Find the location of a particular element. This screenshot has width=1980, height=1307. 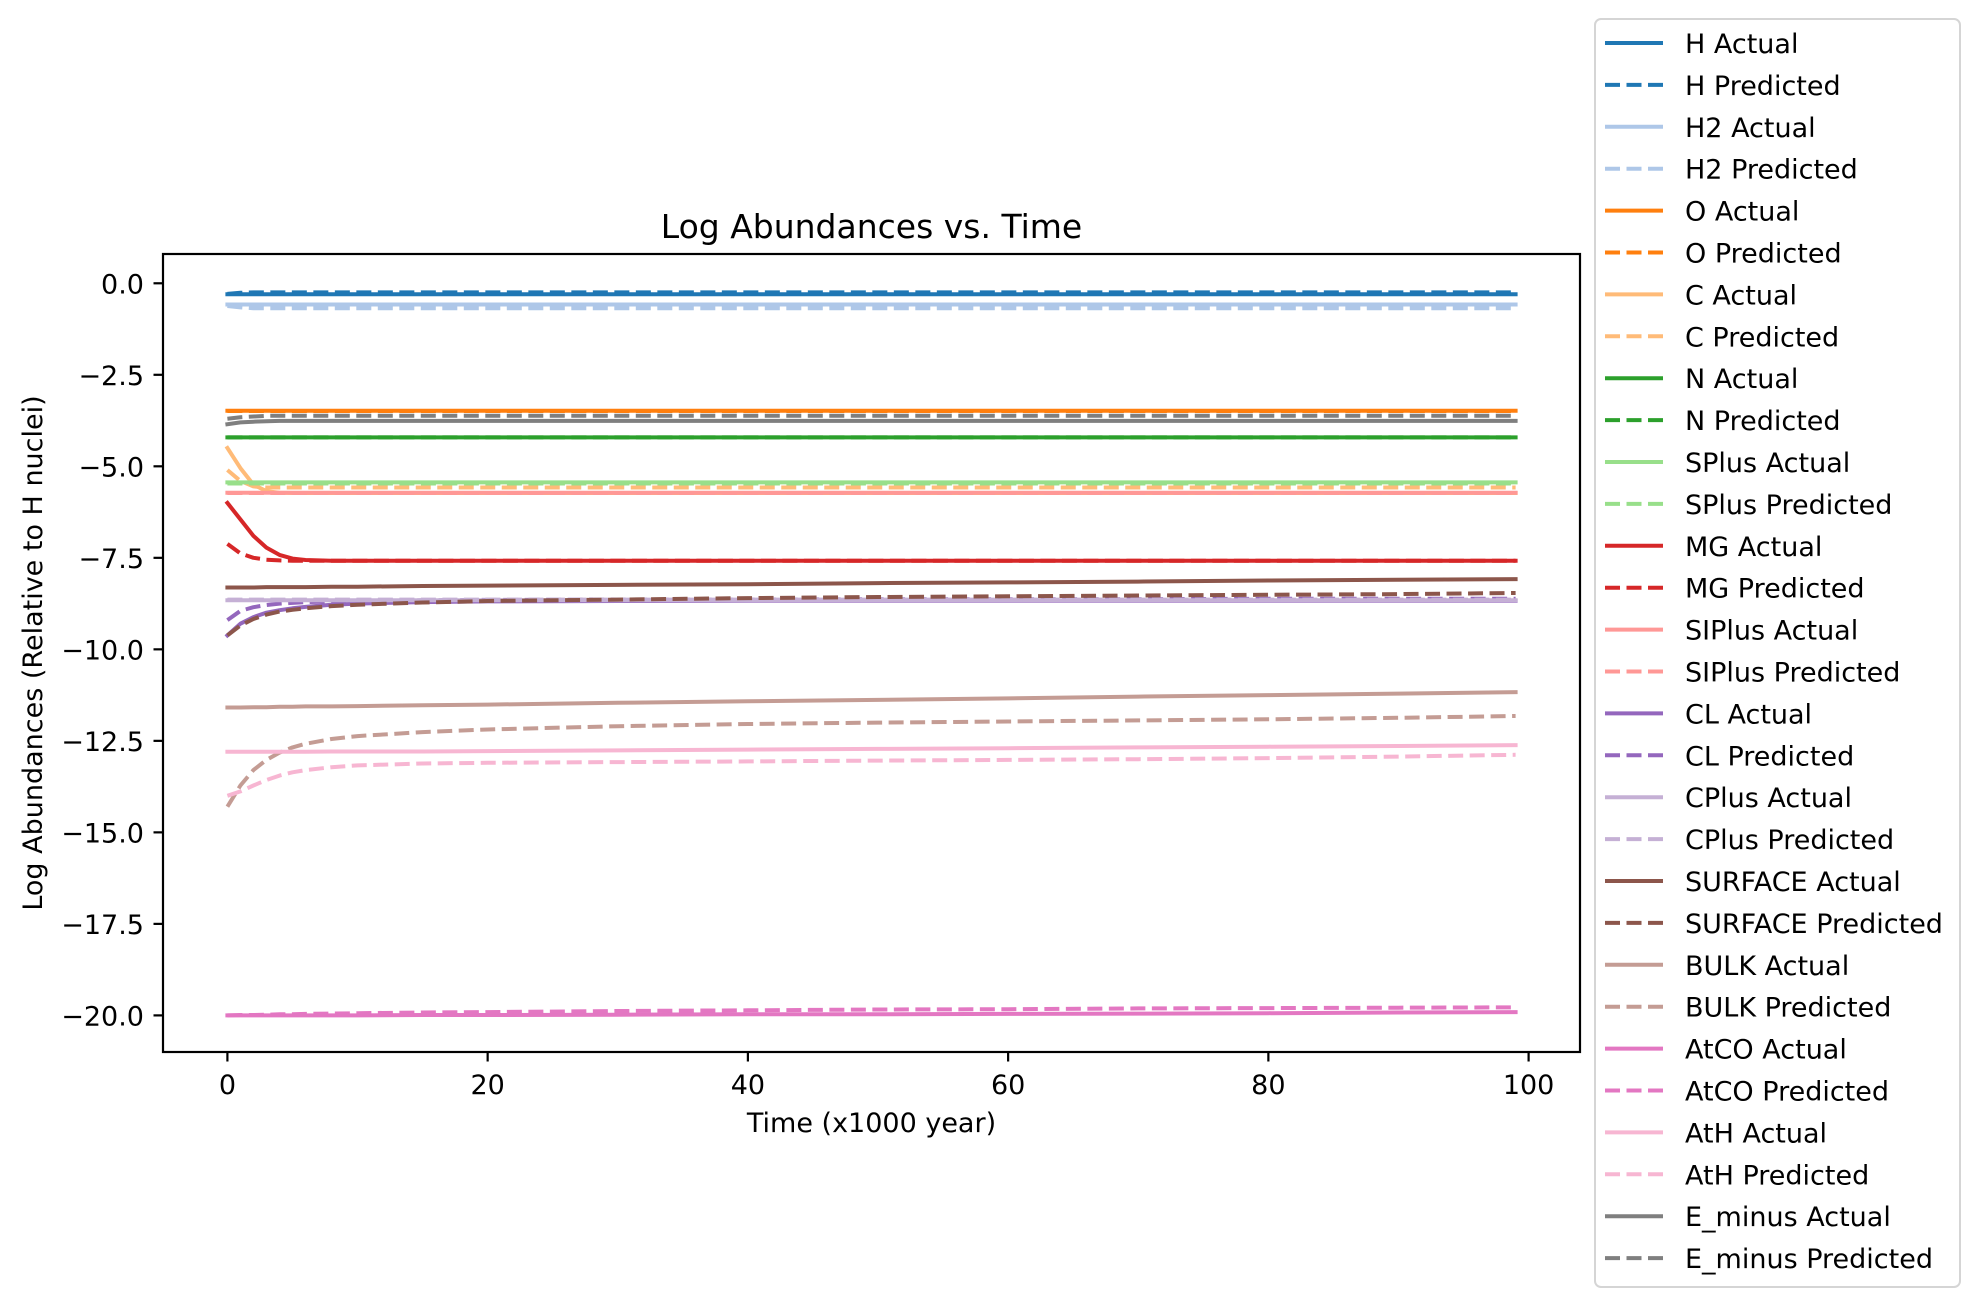

series-line-e-minus-actual is located at coordinates (871, 422).